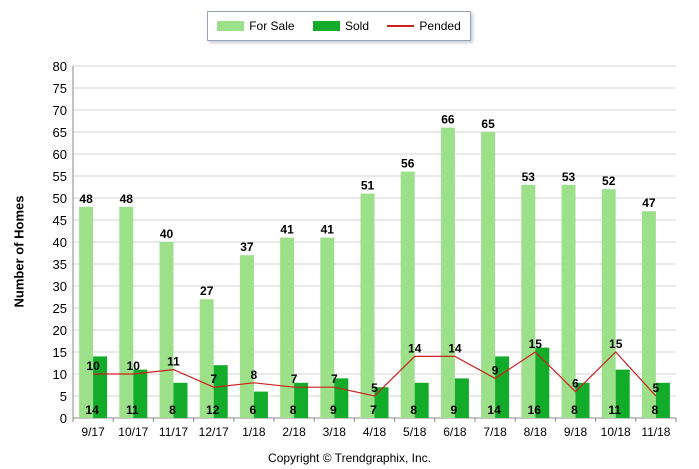 The image size is (699, 469). Describe the element at coordinates (213, 410) in the screenshot. I see `data-label-sold: 12` at that location.